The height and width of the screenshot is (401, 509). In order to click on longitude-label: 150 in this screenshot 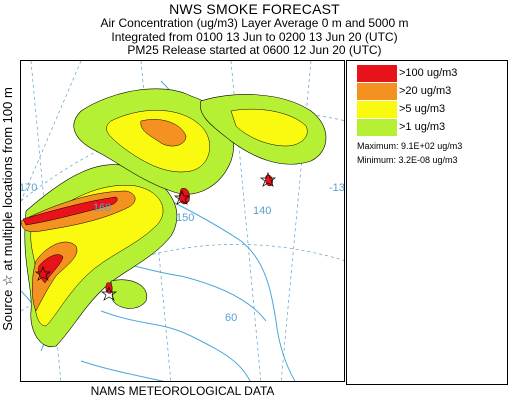, I will do `click(185, 218)`.